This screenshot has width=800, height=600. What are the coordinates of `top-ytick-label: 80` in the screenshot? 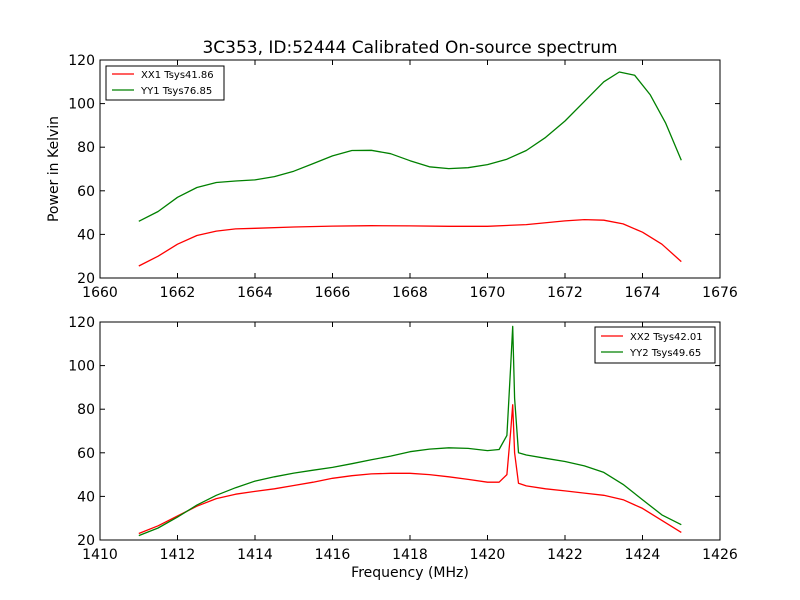 It's located at (86, 148).